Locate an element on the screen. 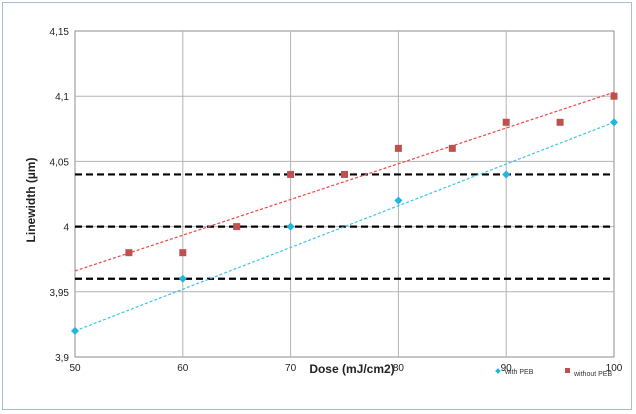 Image resolution: width=636 pixels, height=414 pixels. y-axis-title: Linewidth (µm) is located at coordinates (31, 200).